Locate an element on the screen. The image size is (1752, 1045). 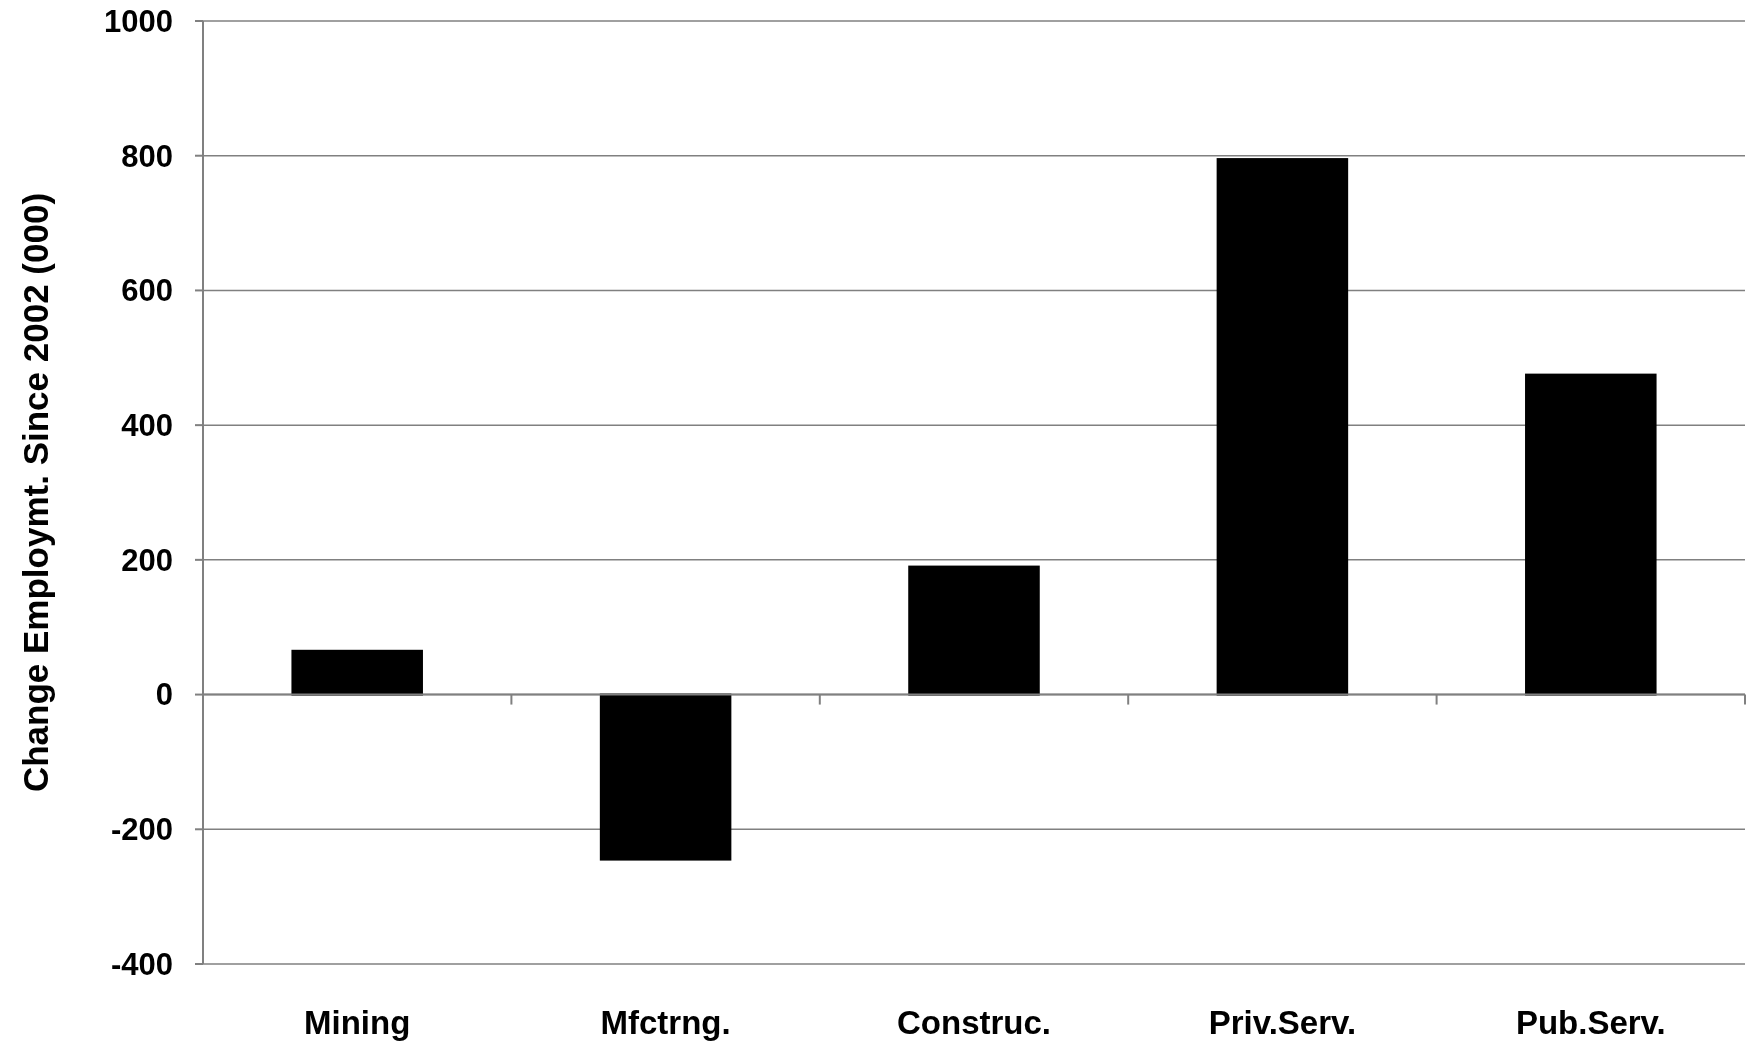
y-tick-label: 200 is located at coordinates (147, 560).